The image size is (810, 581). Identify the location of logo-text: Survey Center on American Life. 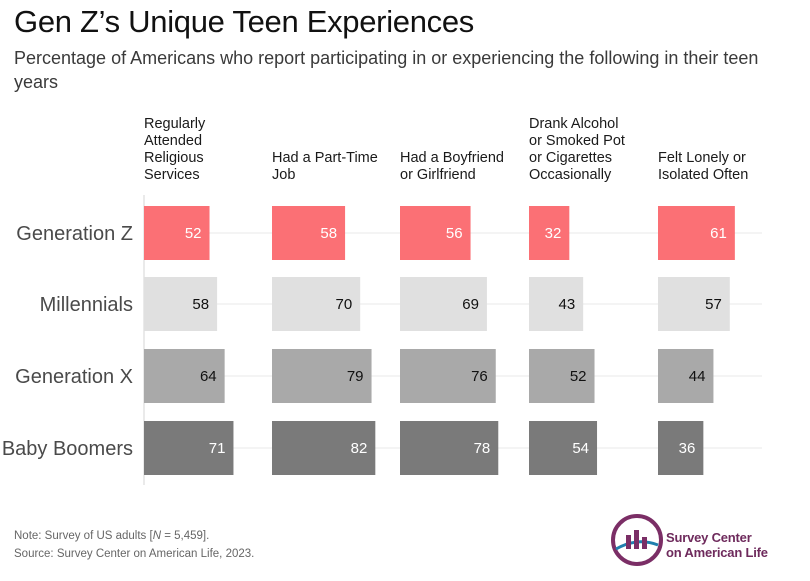
(717, 545).